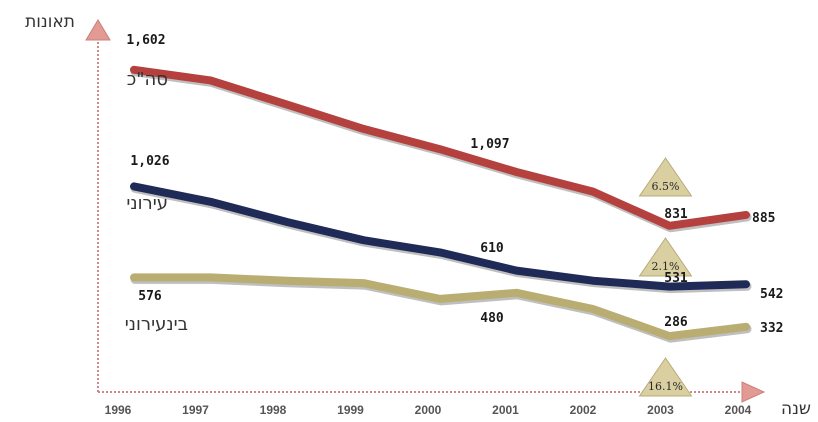 The height and width of the screenshot is (422, 818). Describe the element at coordinates (350, 410) in the screenshot. I see `x-tick-label: 1999` at that location.